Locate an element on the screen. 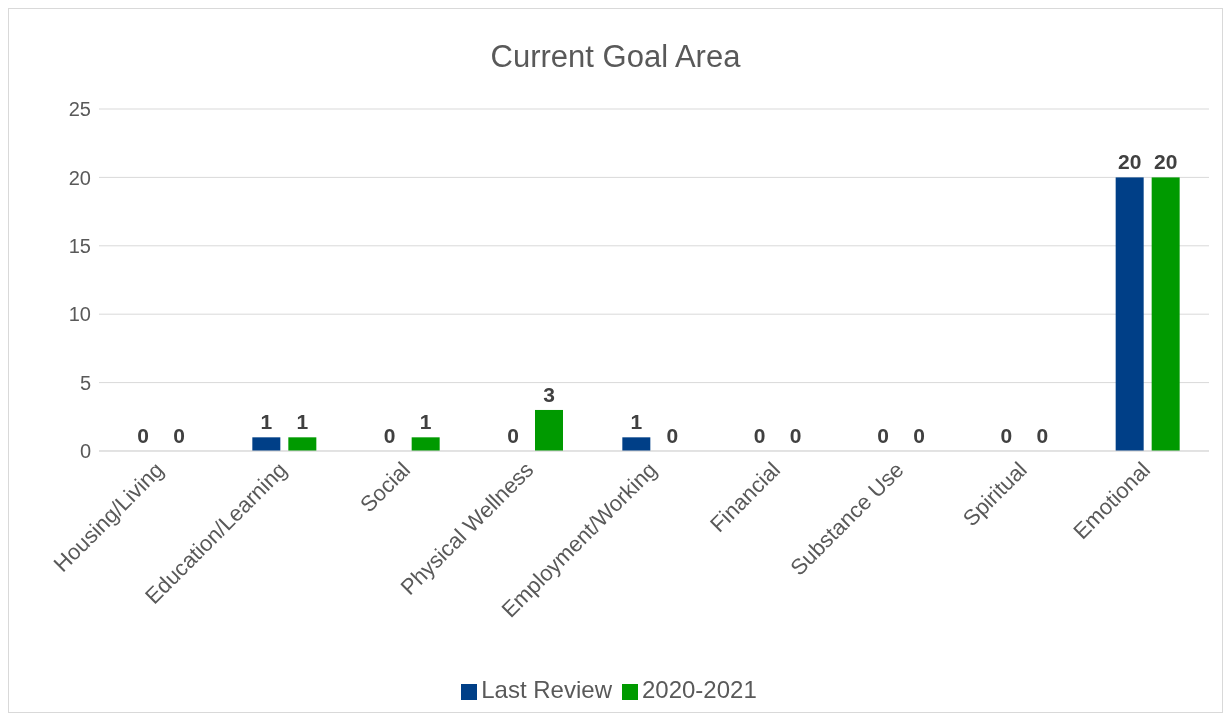 This screenshot has height=721, width=1231. y-tick-label: 10 is located at coordinates (79, 314).